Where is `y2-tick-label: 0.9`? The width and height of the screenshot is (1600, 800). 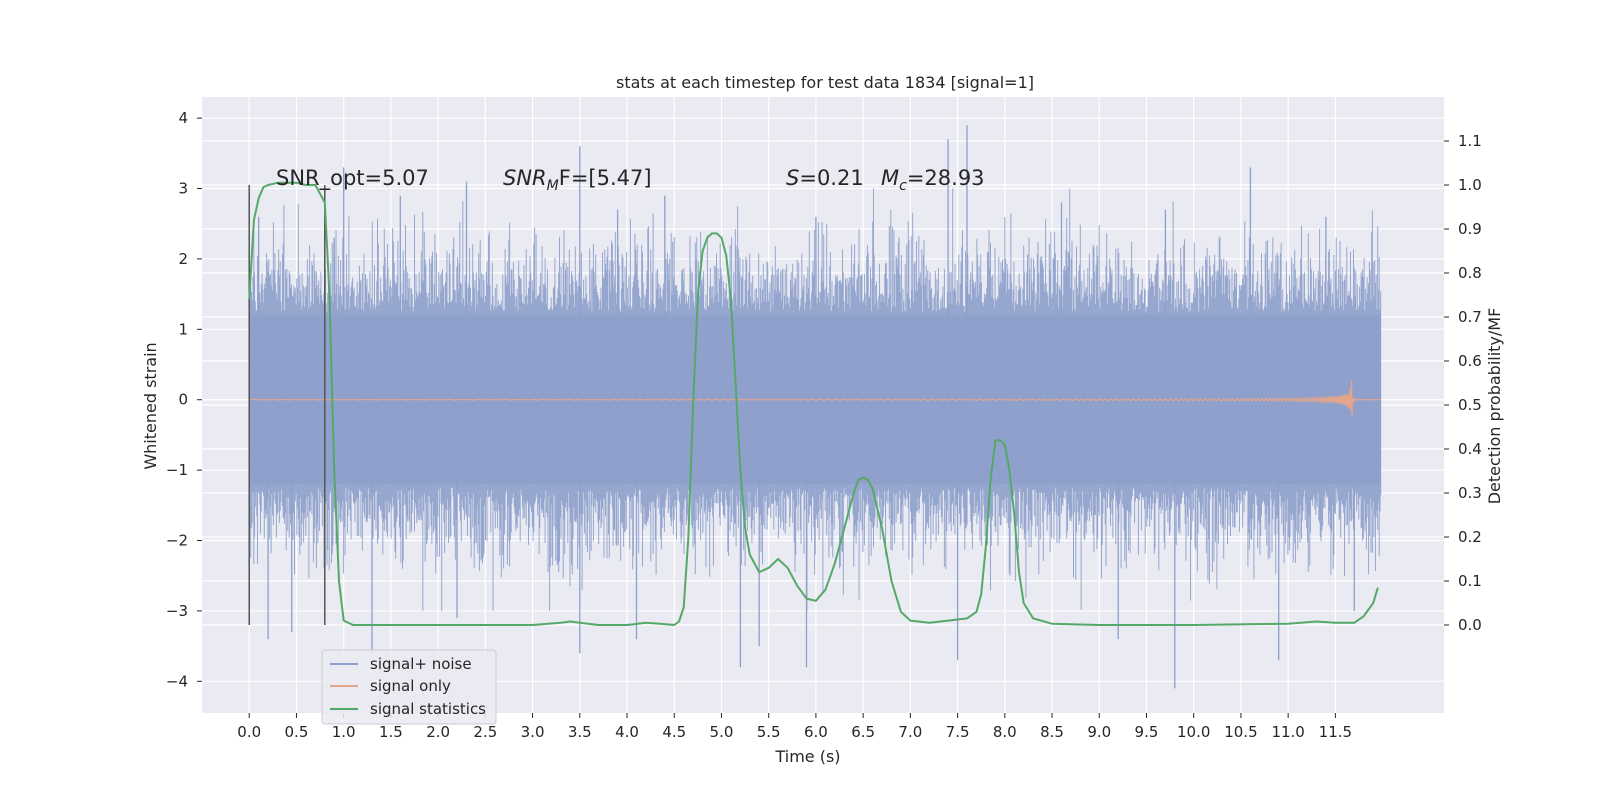
y2-tick-label: 0.9 is located at coordinates (1470, 229).